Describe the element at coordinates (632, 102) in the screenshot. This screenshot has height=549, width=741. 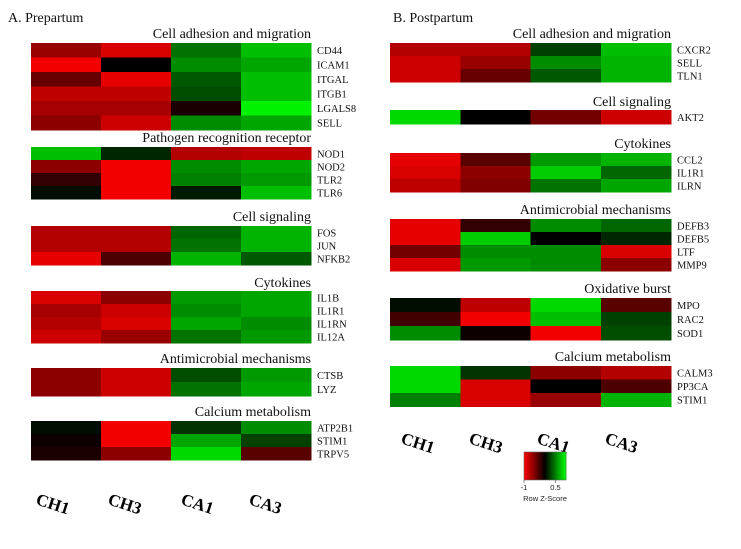
I see `section-title: Cell signaling` at that location.